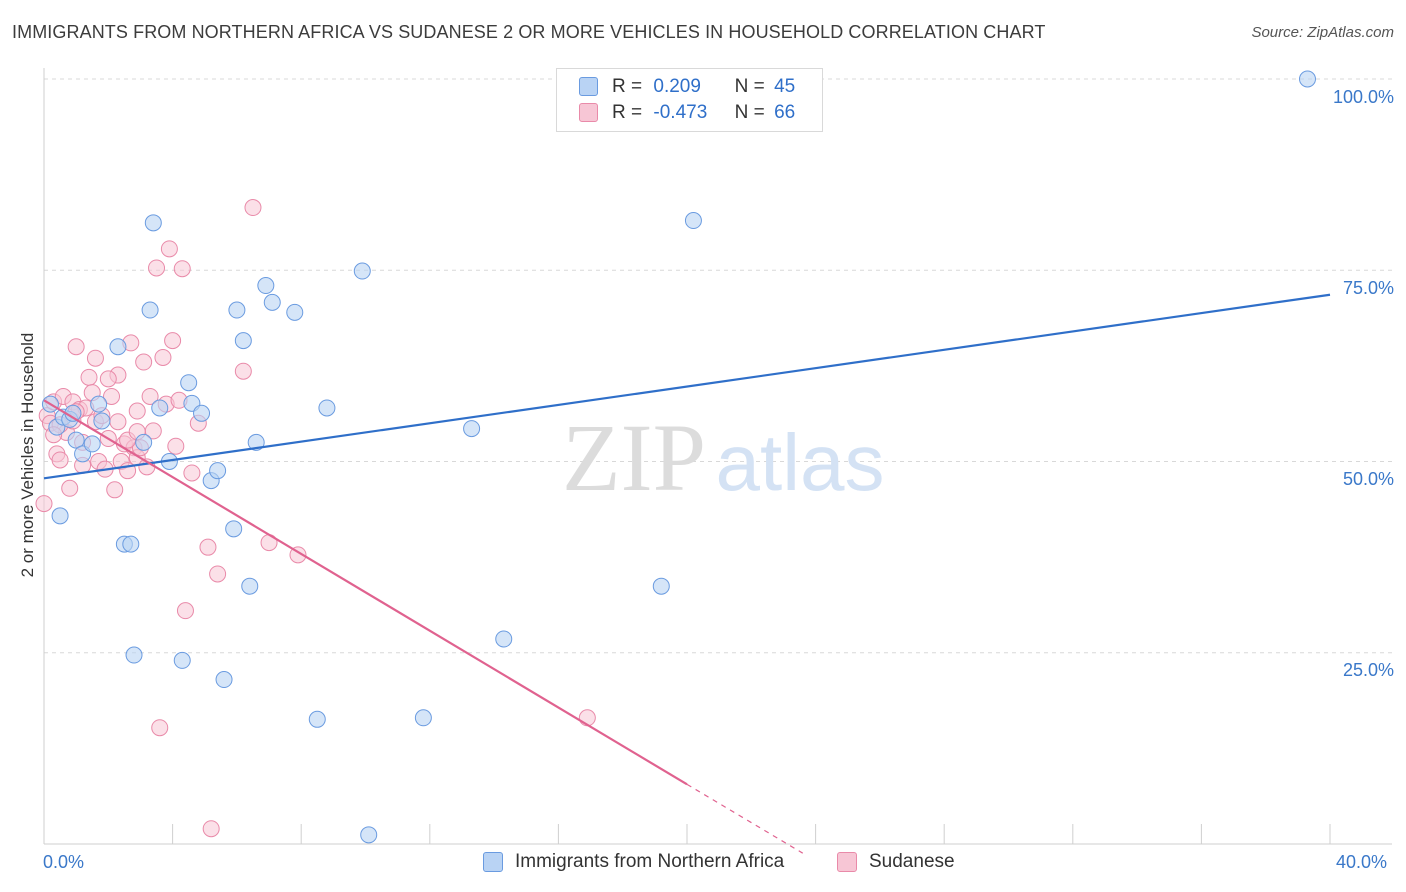  I want to click on stats-legend: R = 0.209 N = 45 R = -0.473 N = 66, so click(689, 100).